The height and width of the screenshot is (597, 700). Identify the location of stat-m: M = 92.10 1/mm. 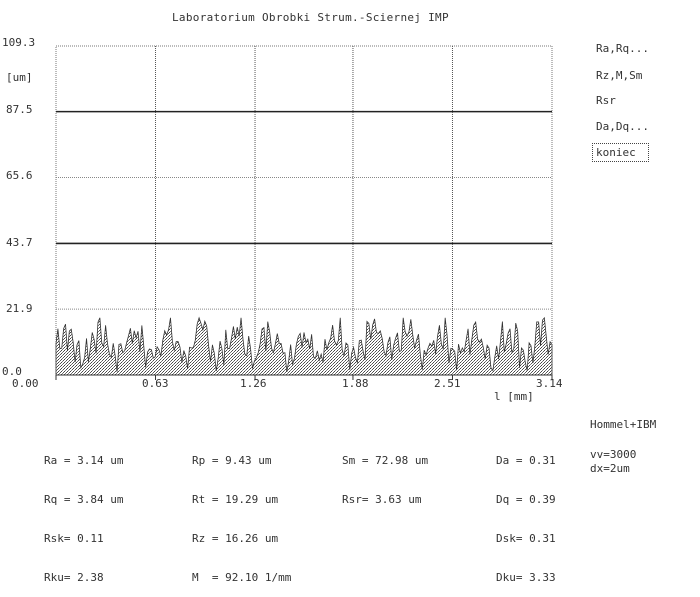
(242, 577).